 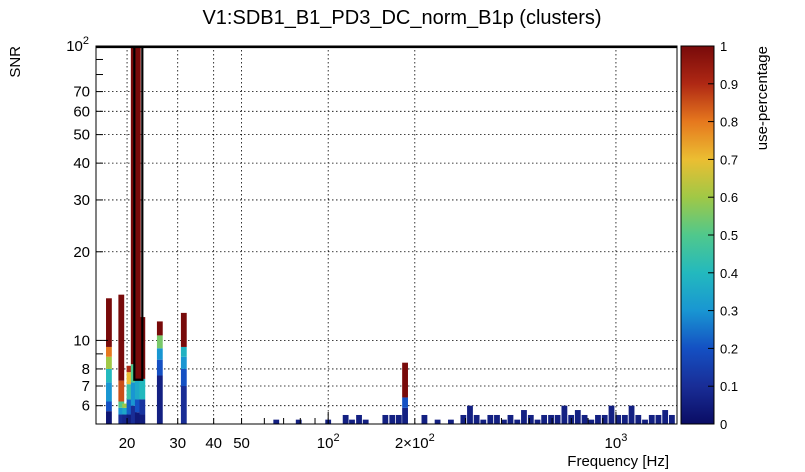 I want to click on y-tick-label: 30, so click(x=81, y=200).